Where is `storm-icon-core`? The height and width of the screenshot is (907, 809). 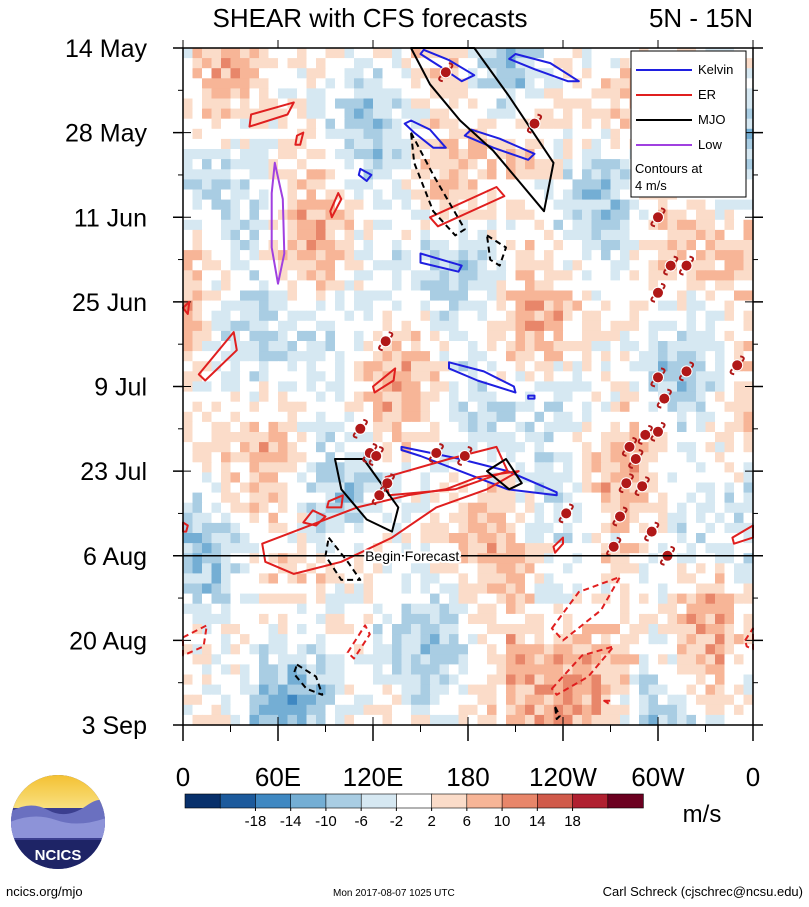 storm-icon-core is located at coordinates (566, 513).